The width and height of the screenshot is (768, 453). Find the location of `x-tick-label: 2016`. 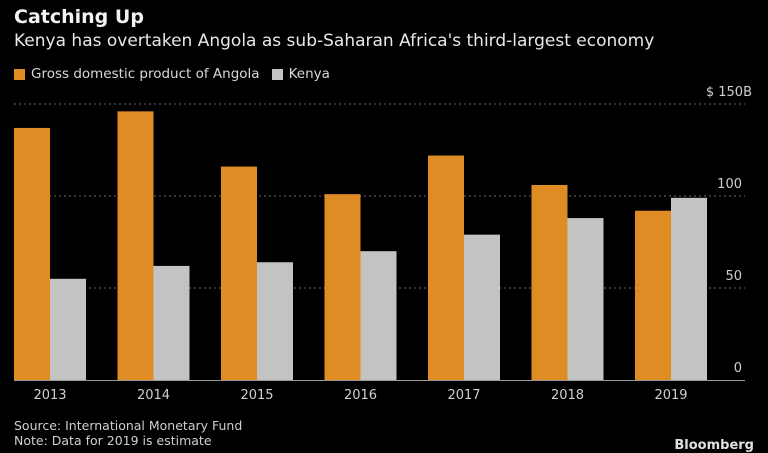

x-tick-label: 2016 is located at coordinates (360, 395).